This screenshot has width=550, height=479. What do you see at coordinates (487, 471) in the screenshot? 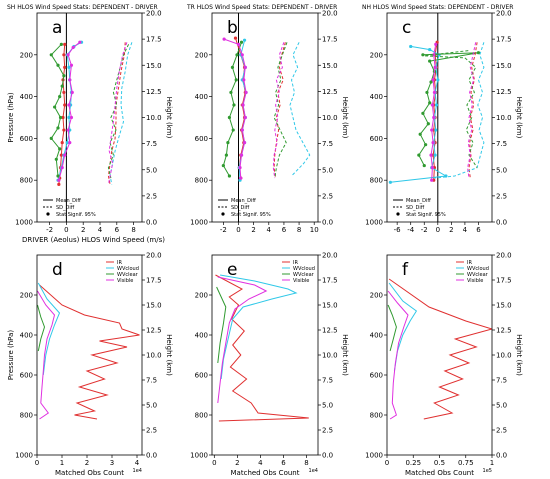
I see `x-exponent-label: 1e5` at bounding box center [487, 471].